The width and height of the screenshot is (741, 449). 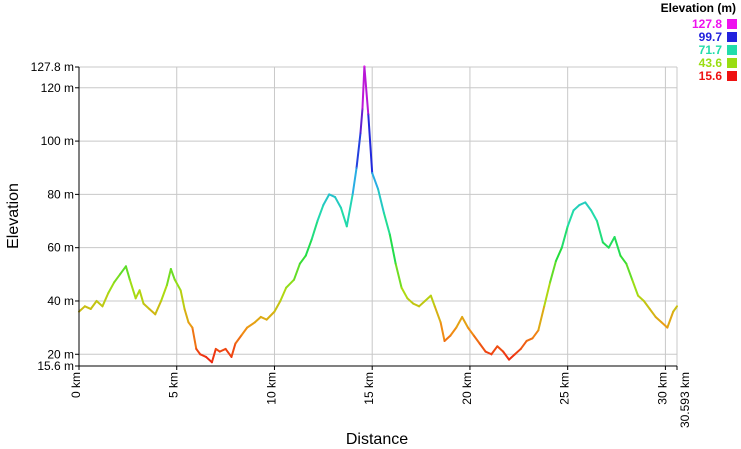 What do you see at coordinates (52, 67) in the screenshot?
I see `y-tick-label: 127.8 m` at bounding box center [52, 67].